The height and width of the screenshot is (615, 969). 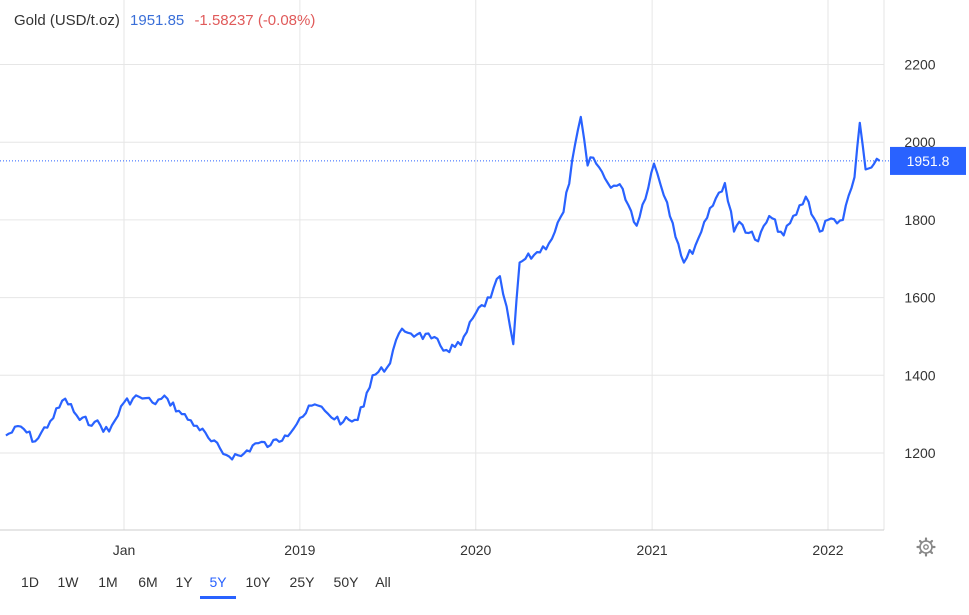 What do you see at coordinates (919, 453) in the screenshot?
I see `y-tick-label: 1200` at bounding box center [919, 453].